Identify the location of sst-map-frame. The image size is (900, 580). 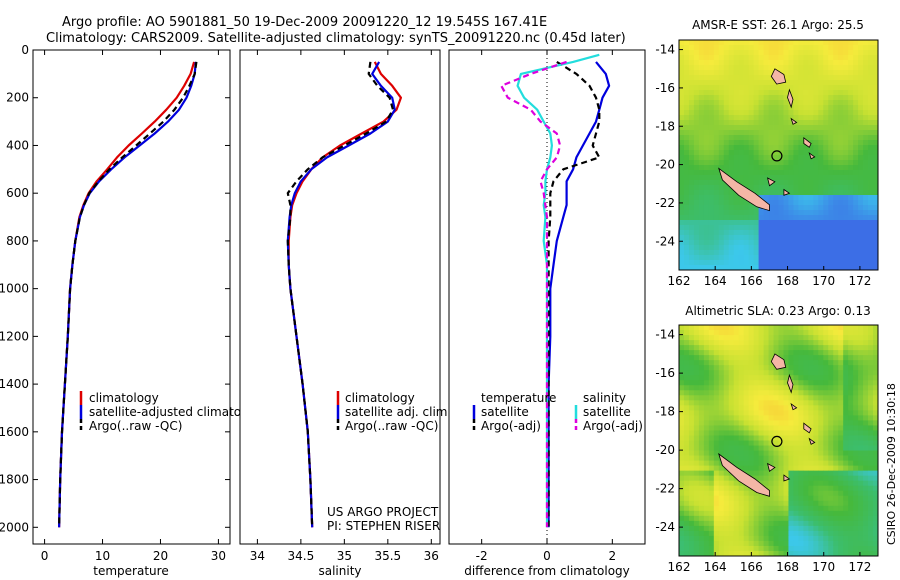
(778, 155).